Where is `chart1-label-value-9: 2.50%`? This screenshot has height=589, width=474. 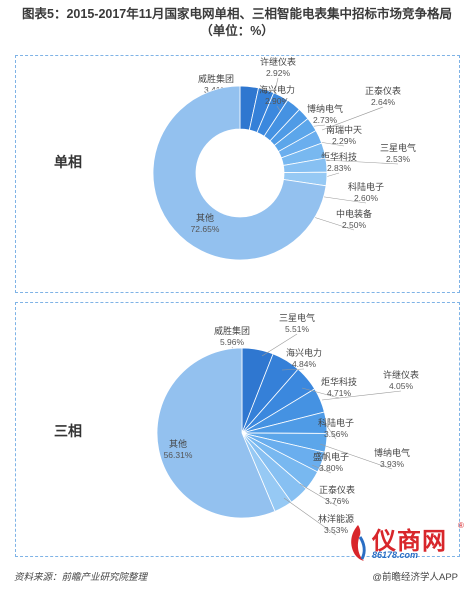
chart1-label-value-9: 2.50% is located at coordinates (354, 225).